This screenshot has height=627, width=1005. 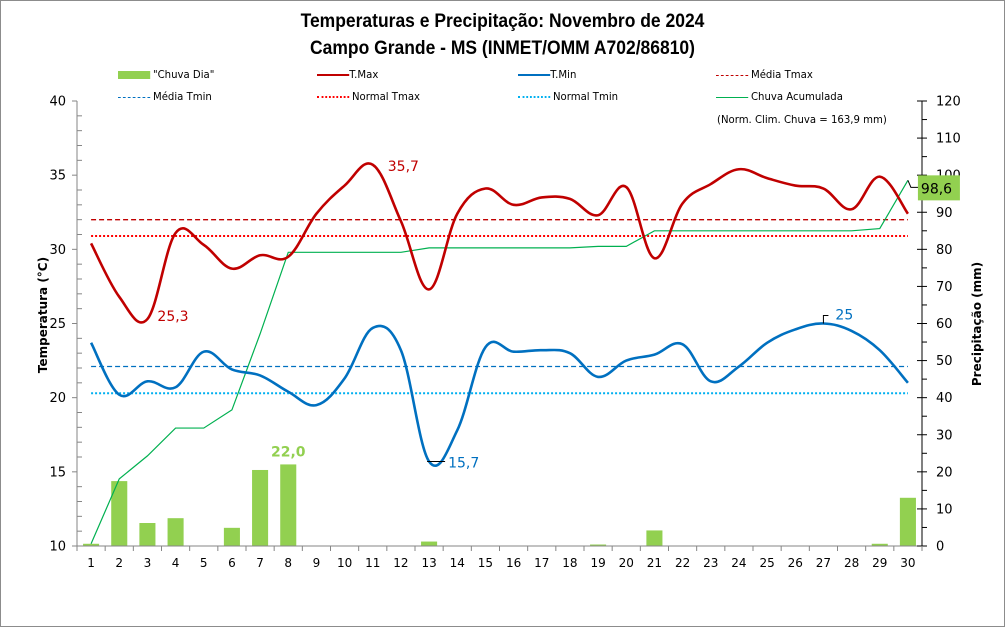 I want to click on y-tick-label-right: 10, so click(x=944, y=509).